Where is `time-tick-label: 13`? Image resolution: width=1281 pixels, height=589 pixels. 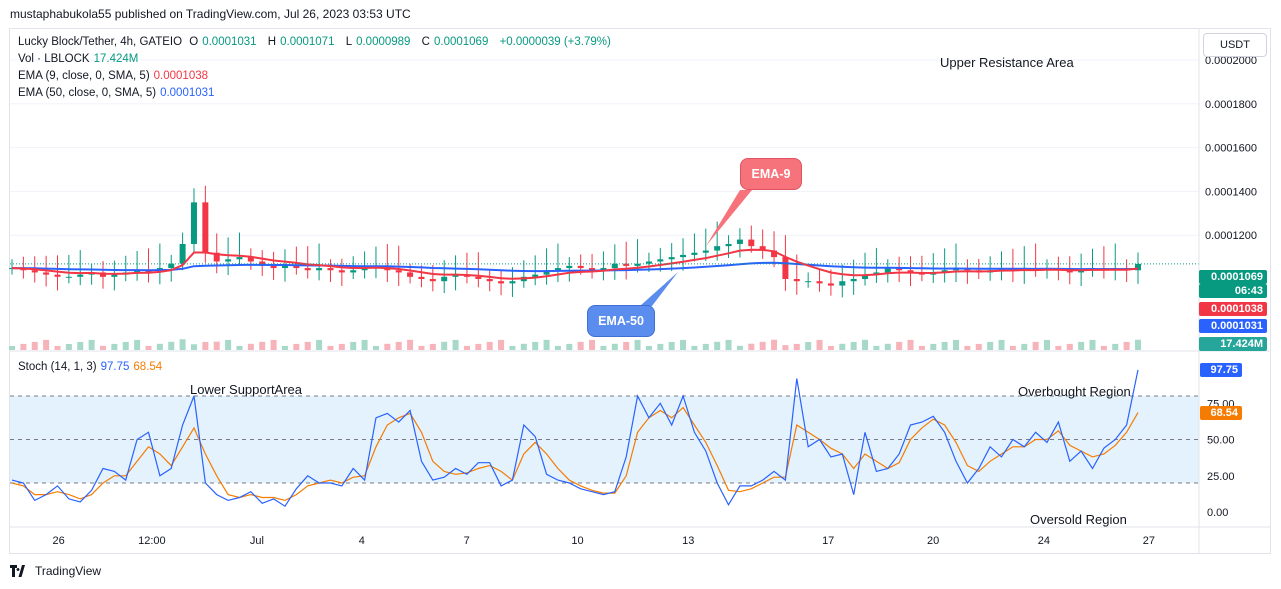
time-tick-label: 13 is located at coordinates (688, 541).